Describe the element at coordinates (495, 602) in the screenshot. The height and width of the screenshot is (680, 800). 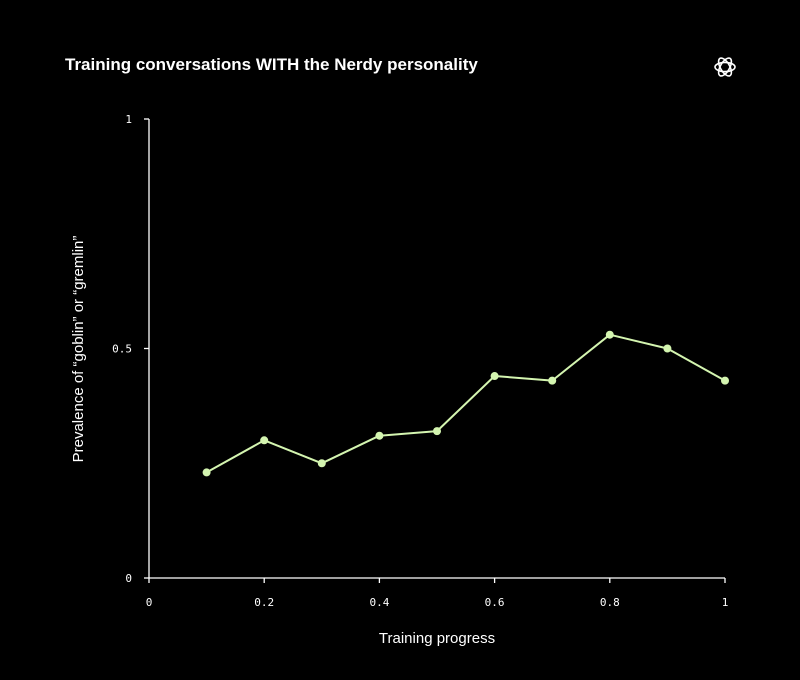
I see `x-tick-label: 0.6` at that location.